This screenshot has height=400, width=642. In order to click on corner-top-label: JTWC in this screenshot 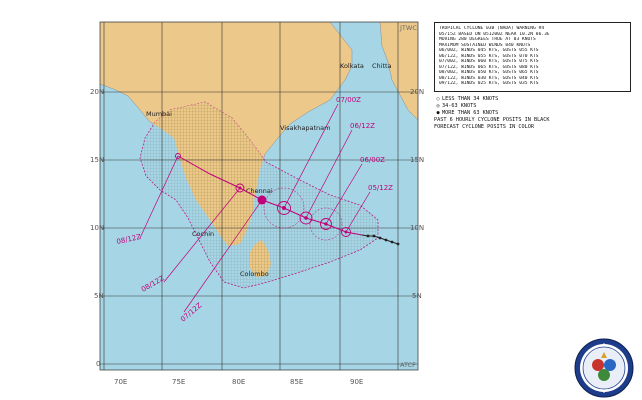, I will do `click(408, 28)`.